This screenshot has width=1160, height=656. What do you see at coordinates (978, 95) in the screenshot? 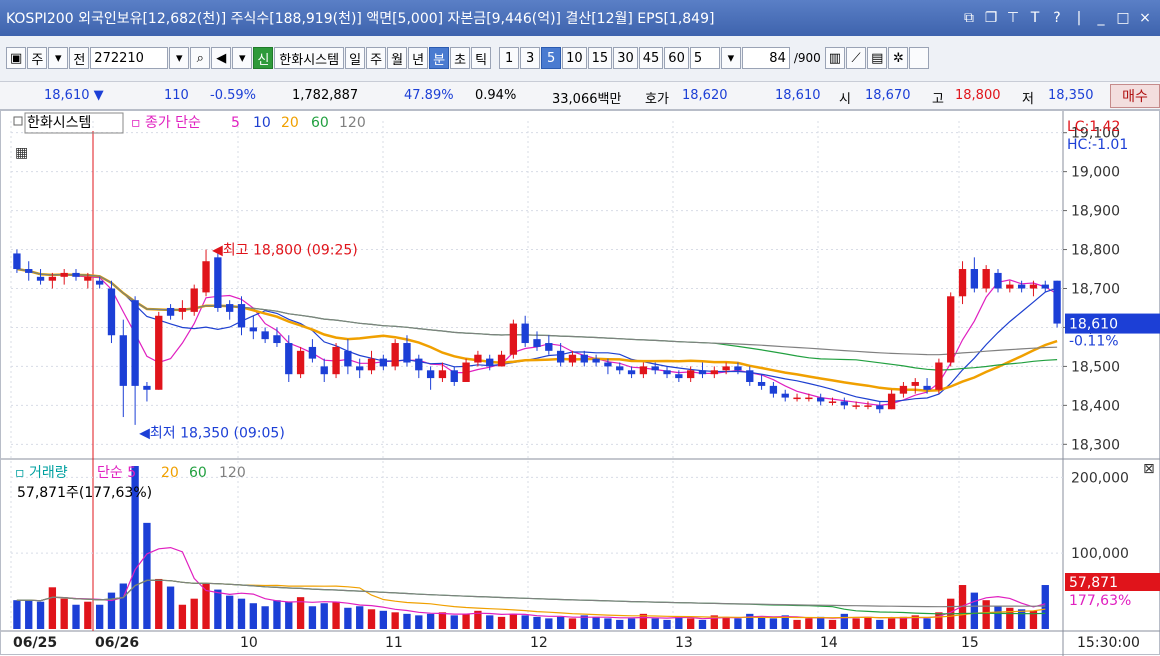
I see `high-price: 18,800` at bounding box center [978, 95].